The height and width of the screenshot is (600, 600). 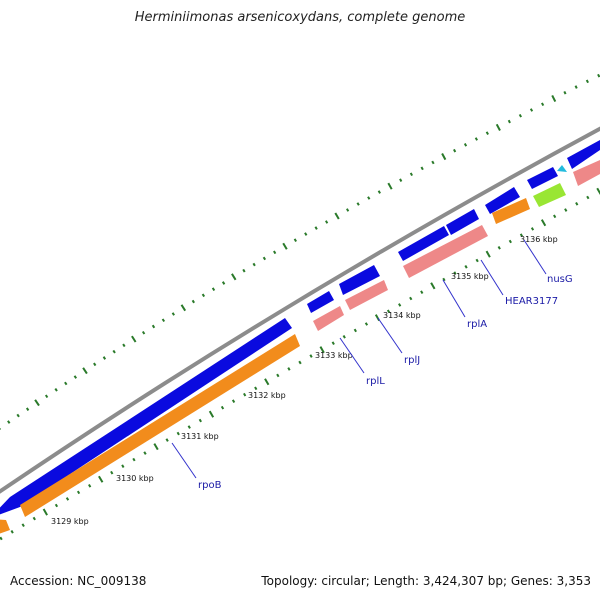 What do you see at coordinates (470, 276) in the screenshot?
I see `kbp-label: 3135 kbp` at bounding box center [470, 276].